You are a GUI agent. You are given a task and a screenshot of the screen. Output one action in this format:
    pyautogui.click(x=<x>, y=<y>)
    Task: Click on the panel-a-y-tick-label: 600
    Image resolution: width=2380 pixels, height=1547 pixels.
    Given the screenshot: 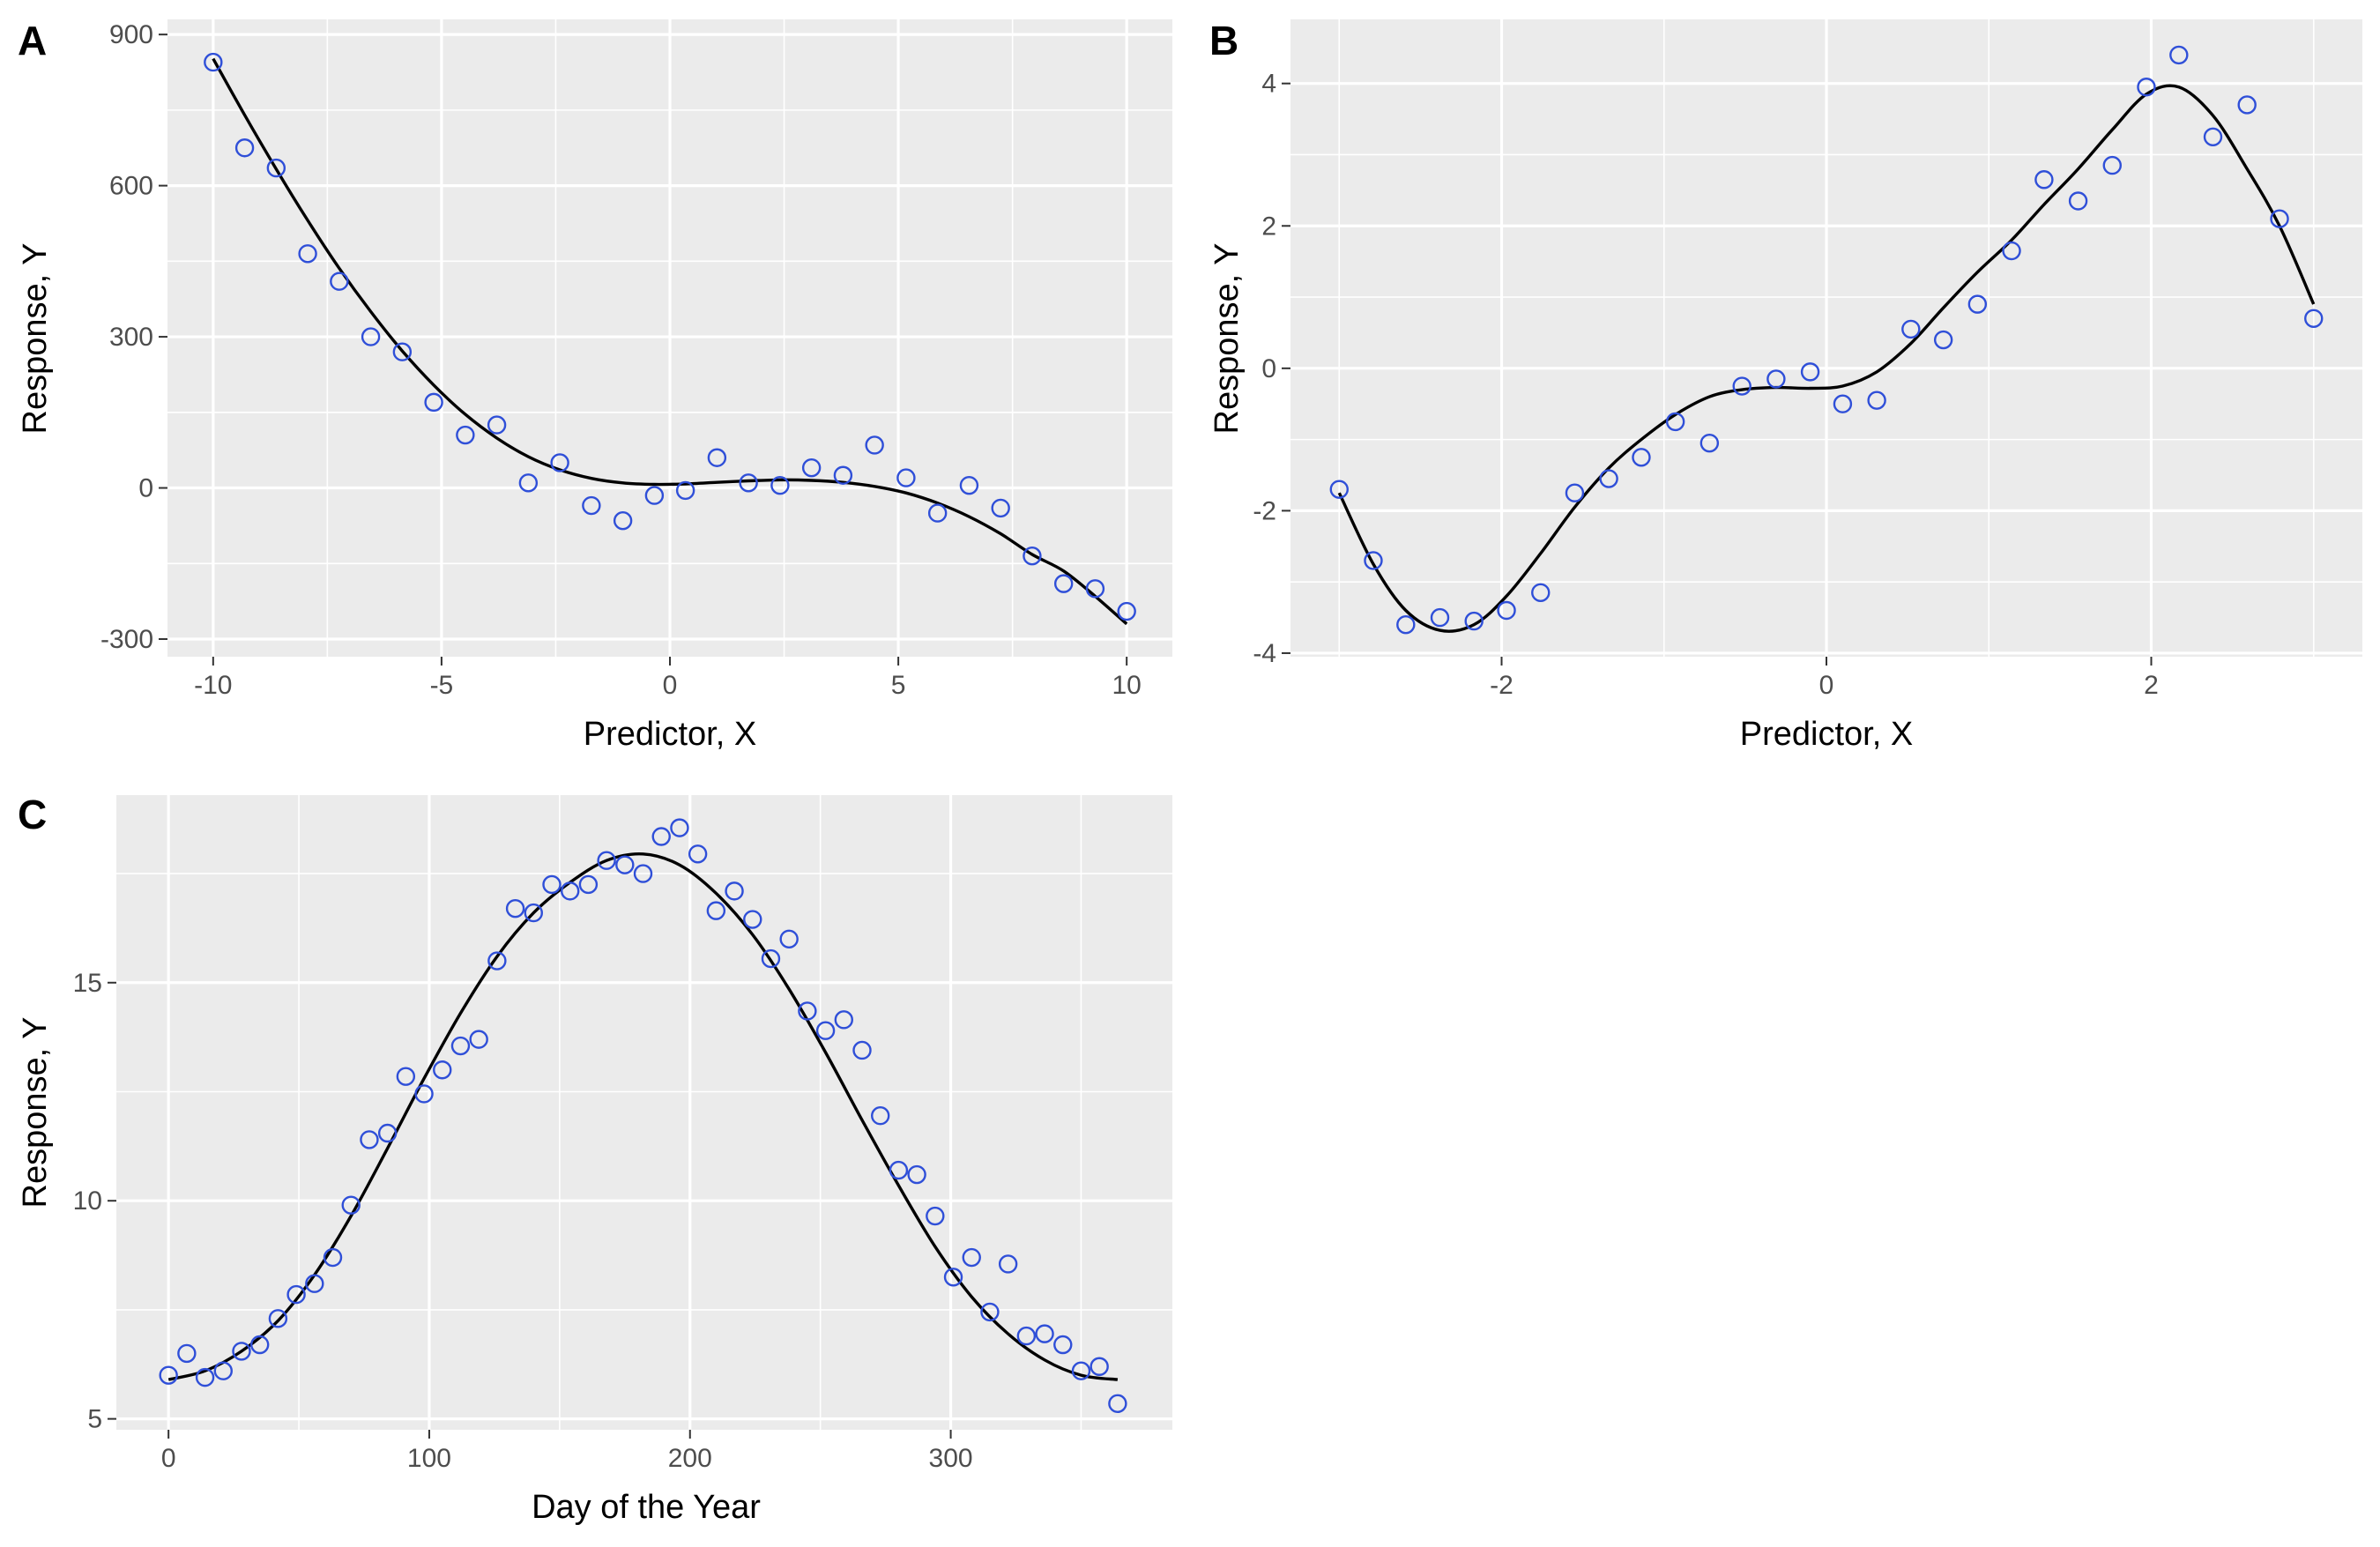 What is the action you would take?
    pyautogui.click(x=131, y=186)
    